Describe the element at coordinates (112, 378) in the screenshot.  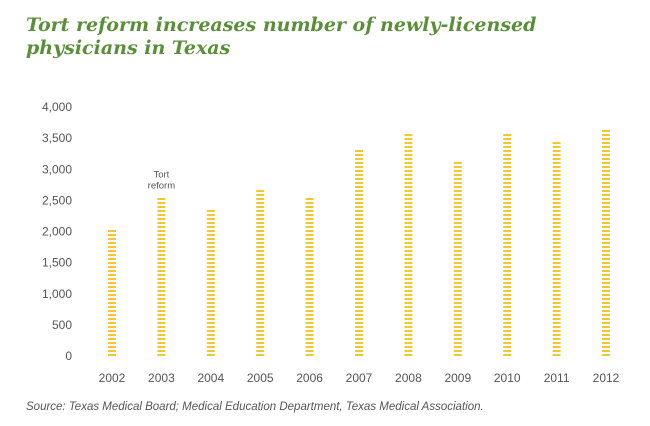
I see `x-tick-label: 2002` at that location.